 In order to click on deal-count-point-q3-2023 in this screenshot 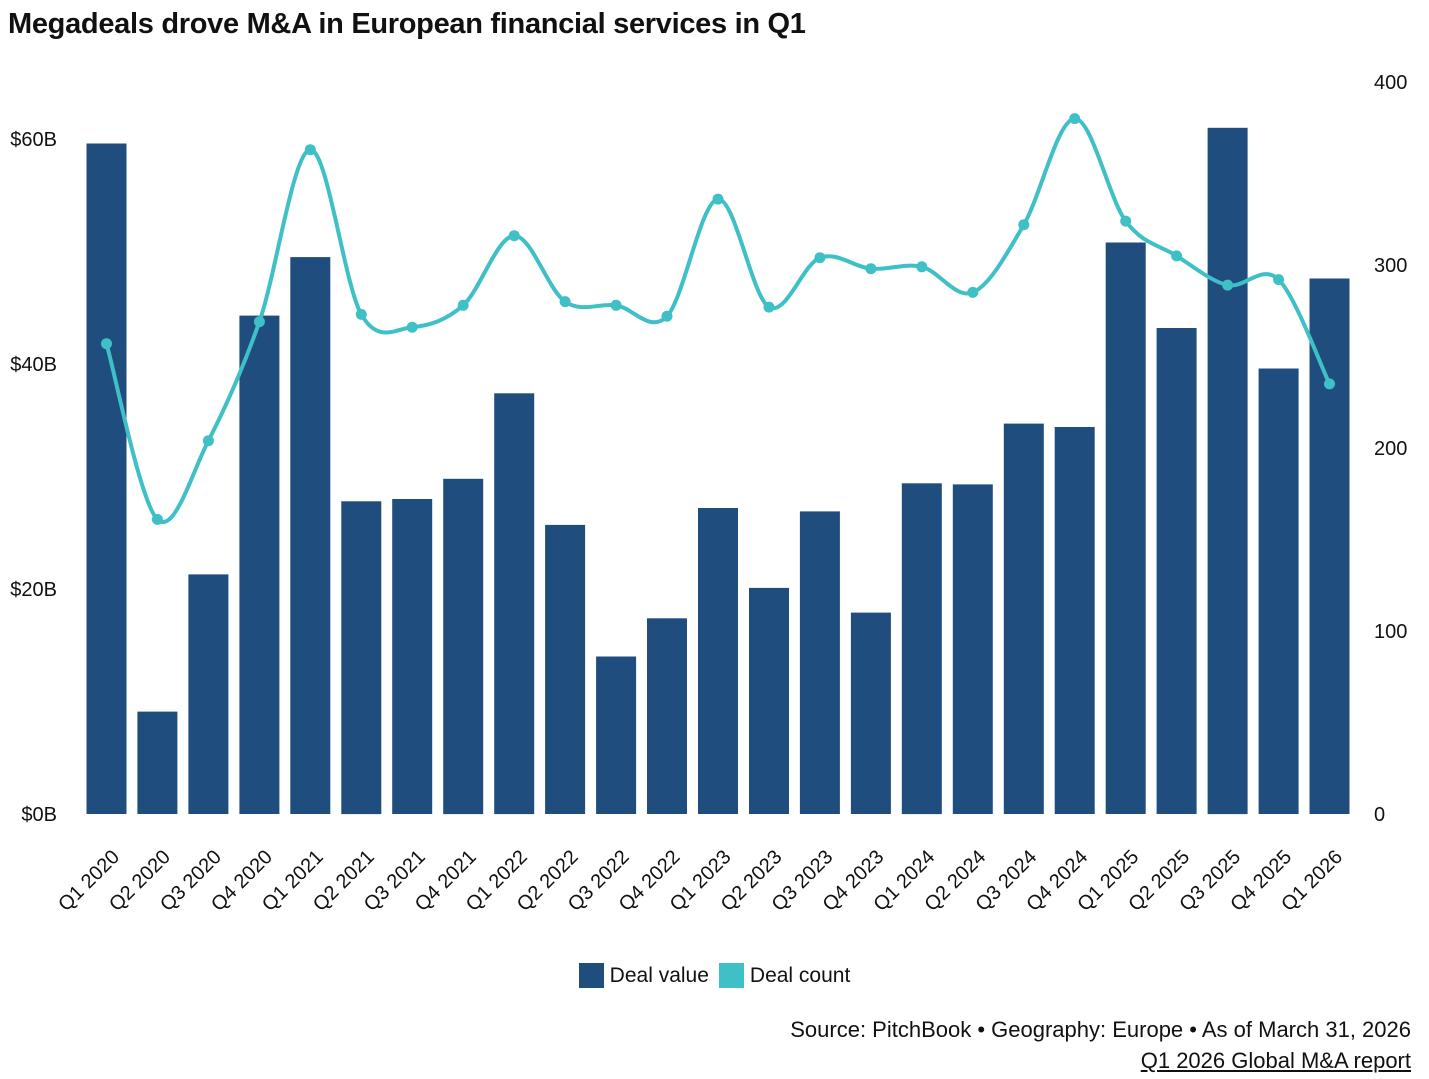, I will do `click(820, 258)`.